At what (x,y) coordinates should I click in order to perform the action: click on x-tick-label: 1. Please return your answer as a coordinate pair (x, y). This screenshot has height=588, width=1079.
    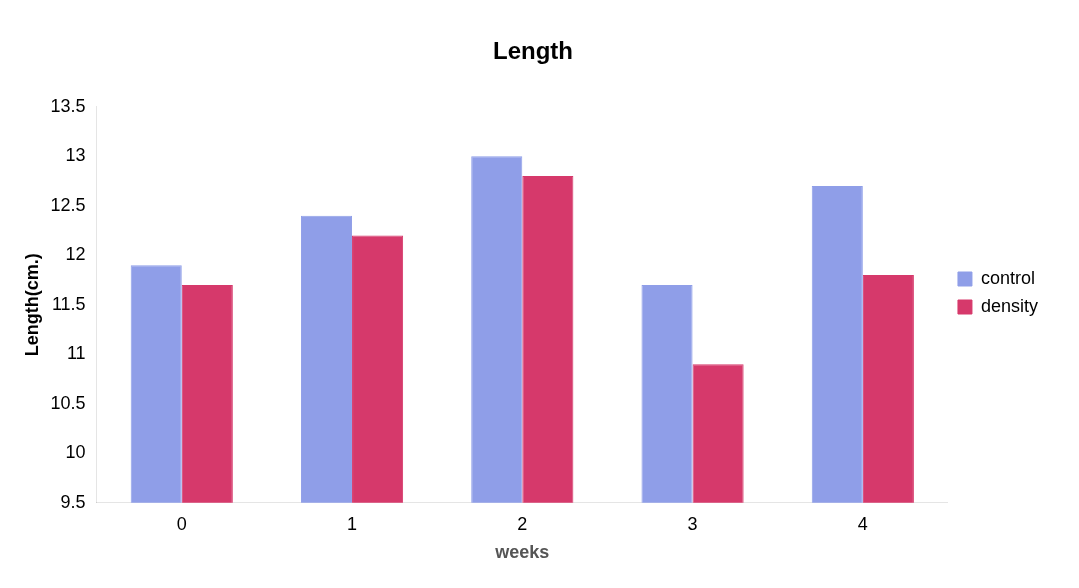
    Looking at the image, I should click on (352, 523).